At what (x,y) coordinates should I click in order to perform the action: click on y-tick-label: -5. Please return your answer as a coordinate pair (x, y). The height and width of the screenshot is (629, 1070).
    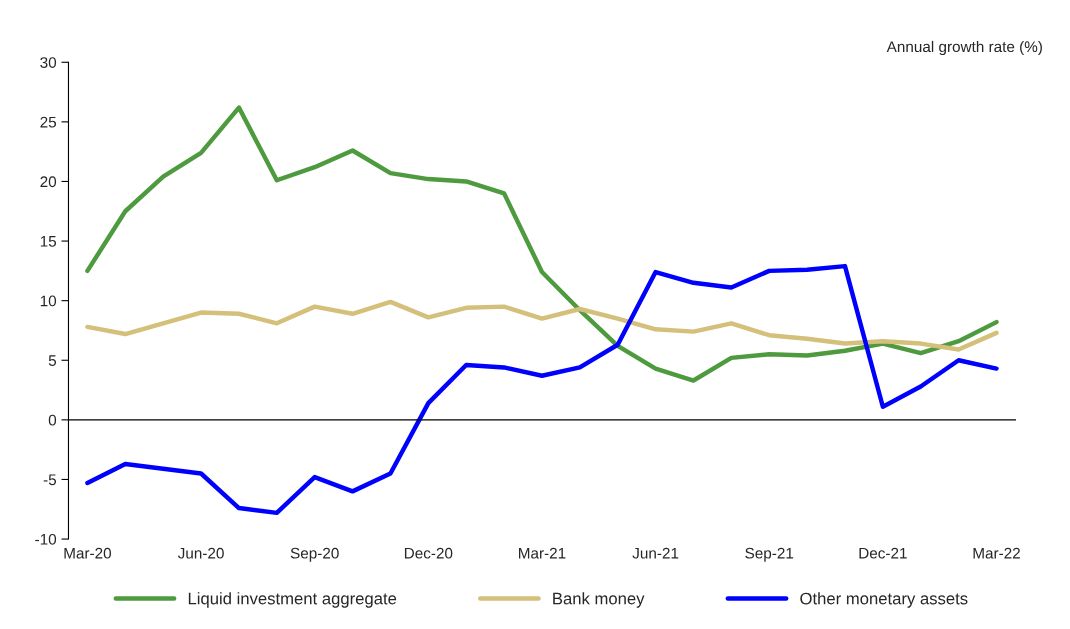
    Looking at the image, I should click on (50, 480).